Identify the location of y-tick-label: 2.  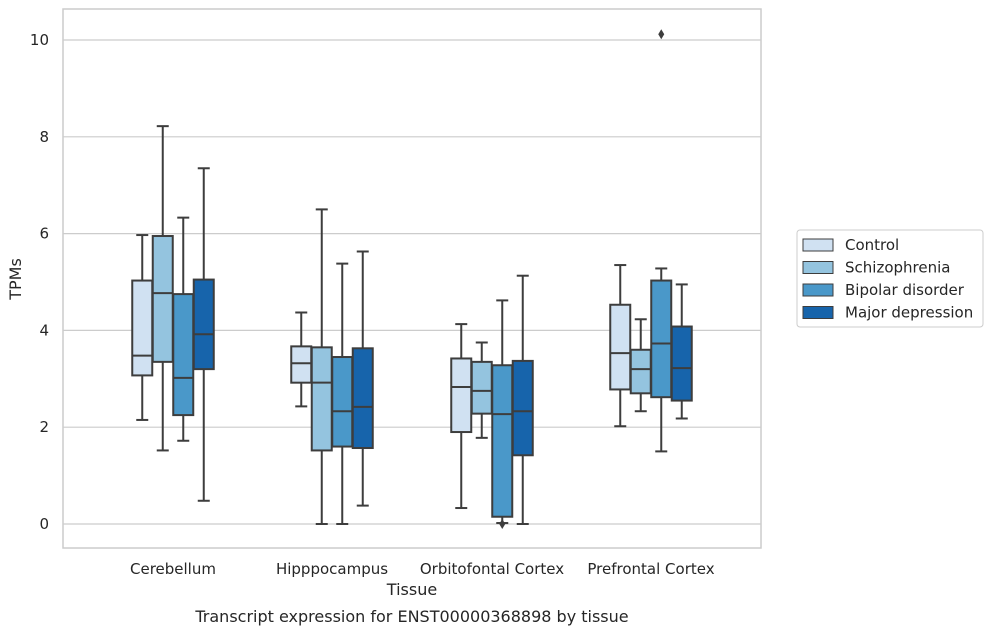
(44, 427).